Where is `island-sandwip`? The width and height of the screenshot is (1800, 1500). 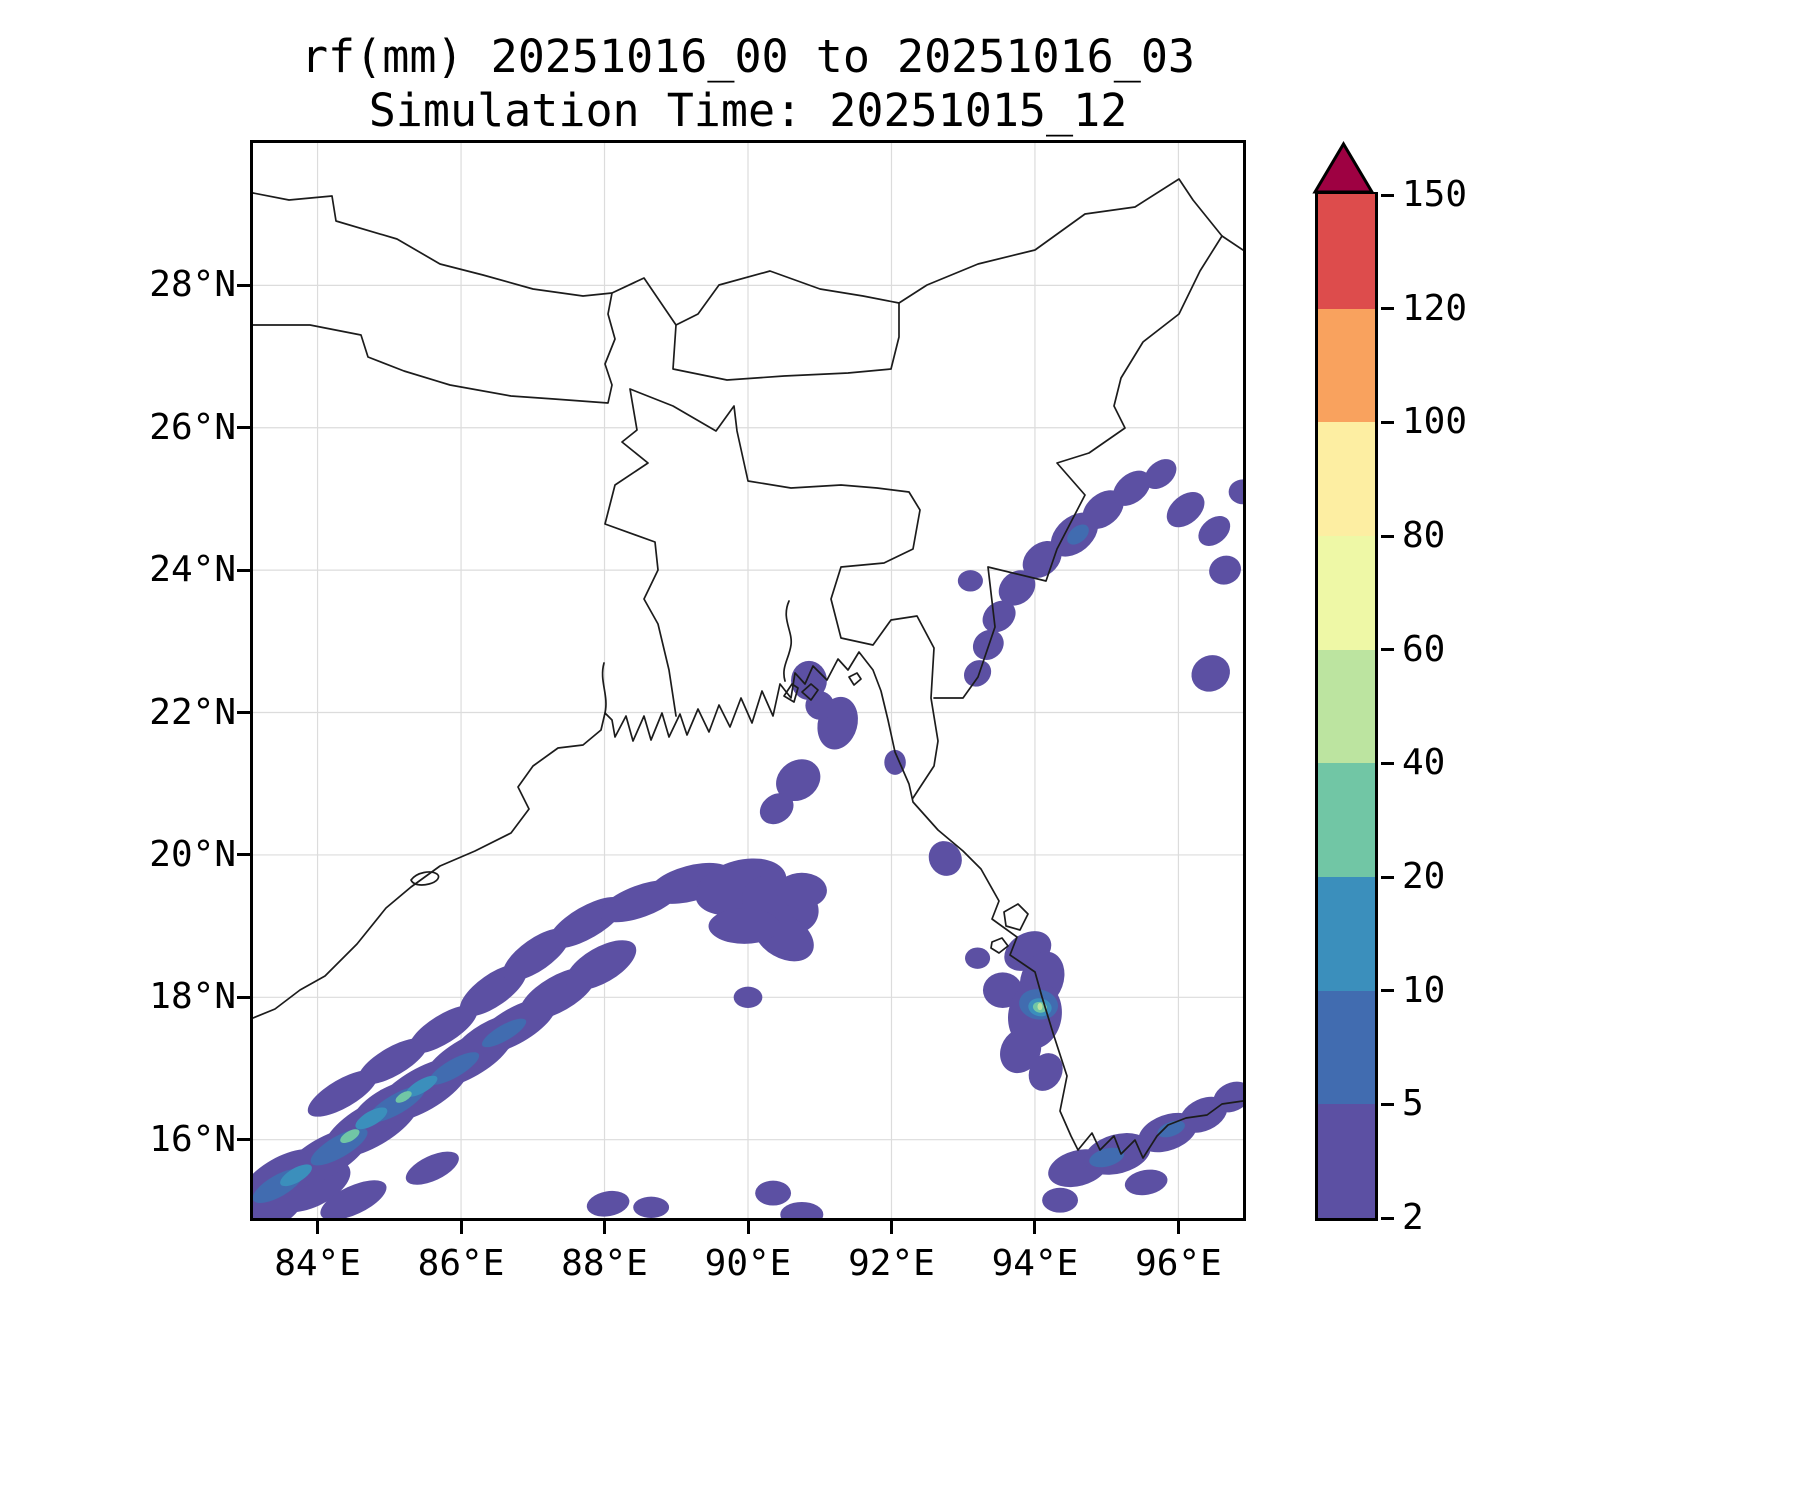 island-sandwip is located at coordinates (855, 679).